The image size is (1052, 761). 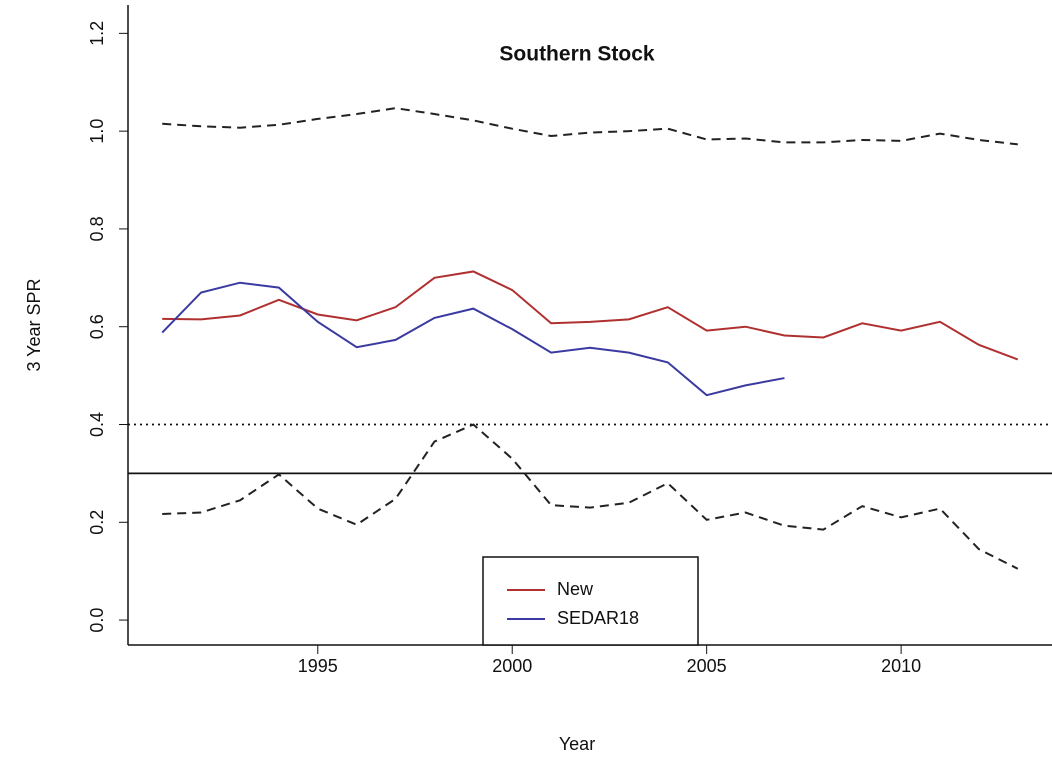 What do you see at coordinates (577, 744) in the screenshot?
I see `x-axis-label: Year` at bounding box center [577, 744].